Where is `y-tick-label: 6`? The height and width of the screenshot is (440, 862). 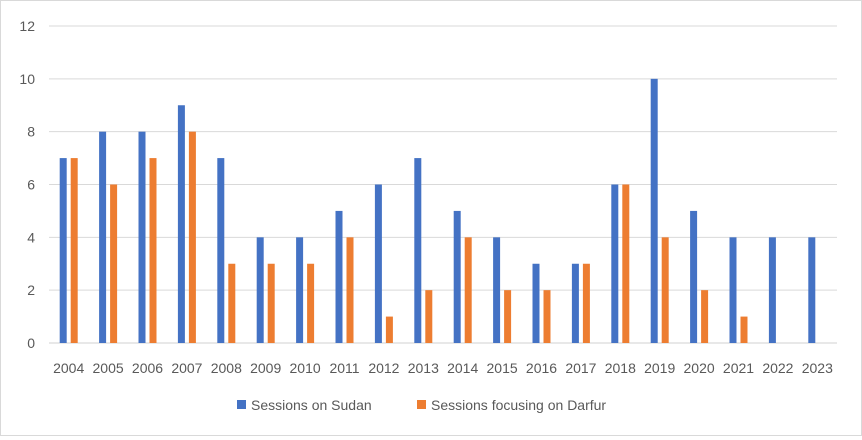
y-tick-label: 6 is located at coordinates (31, 185).